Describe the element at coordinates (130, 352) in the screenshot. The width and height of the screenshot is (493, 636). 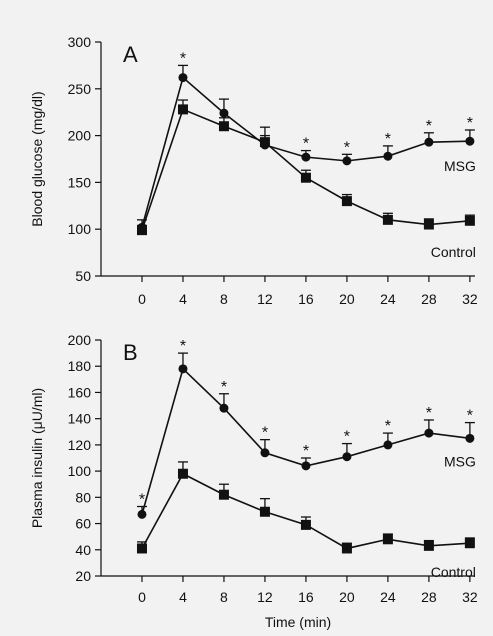
I see `panel-letter: B` at that location.